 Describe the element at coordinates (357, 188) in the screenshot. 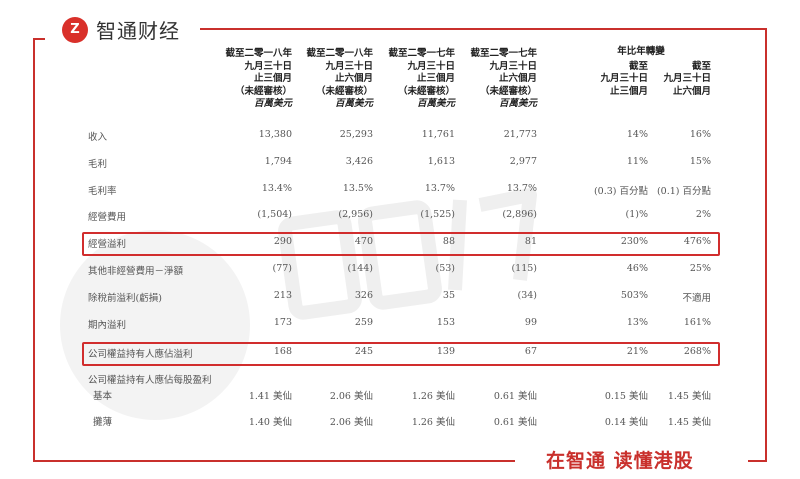

I see `cell-value: 13.5%` at that location.